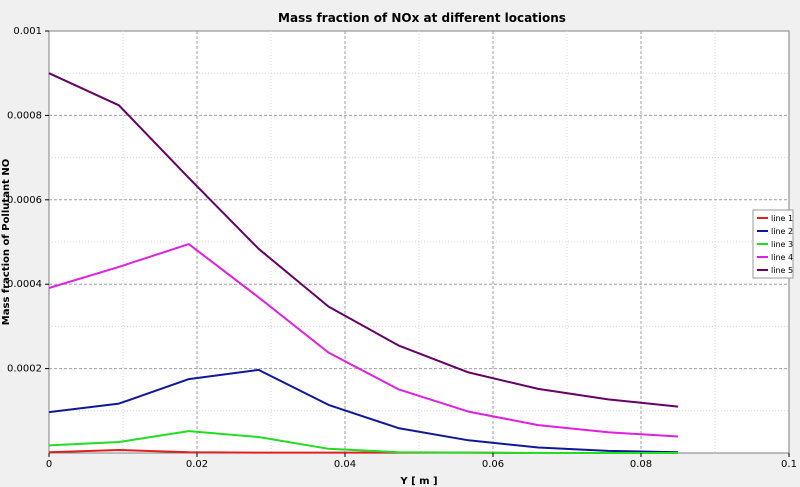  I want to click on legend: line 1 line 2 line 3 line 4 line 5, so click(773, 244).